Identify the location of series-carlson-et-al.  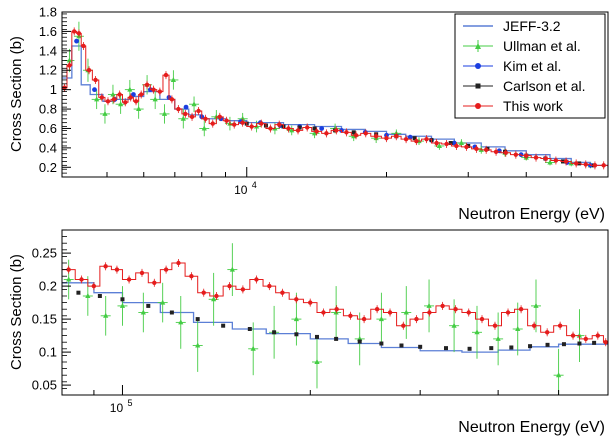
(336, 320).